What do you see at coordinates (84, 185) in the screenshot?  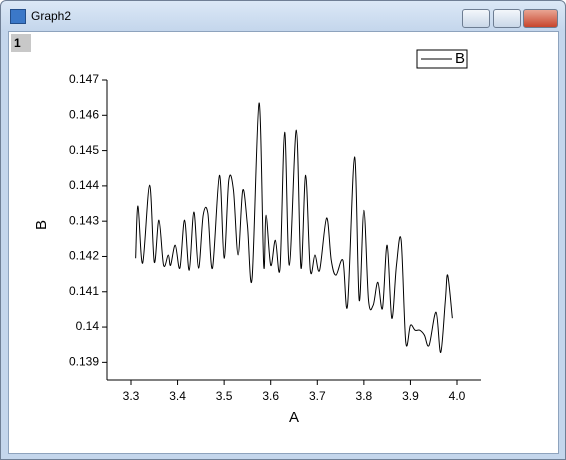 I see `y-tick-label: 0.144` at bounding box center [84, 185].